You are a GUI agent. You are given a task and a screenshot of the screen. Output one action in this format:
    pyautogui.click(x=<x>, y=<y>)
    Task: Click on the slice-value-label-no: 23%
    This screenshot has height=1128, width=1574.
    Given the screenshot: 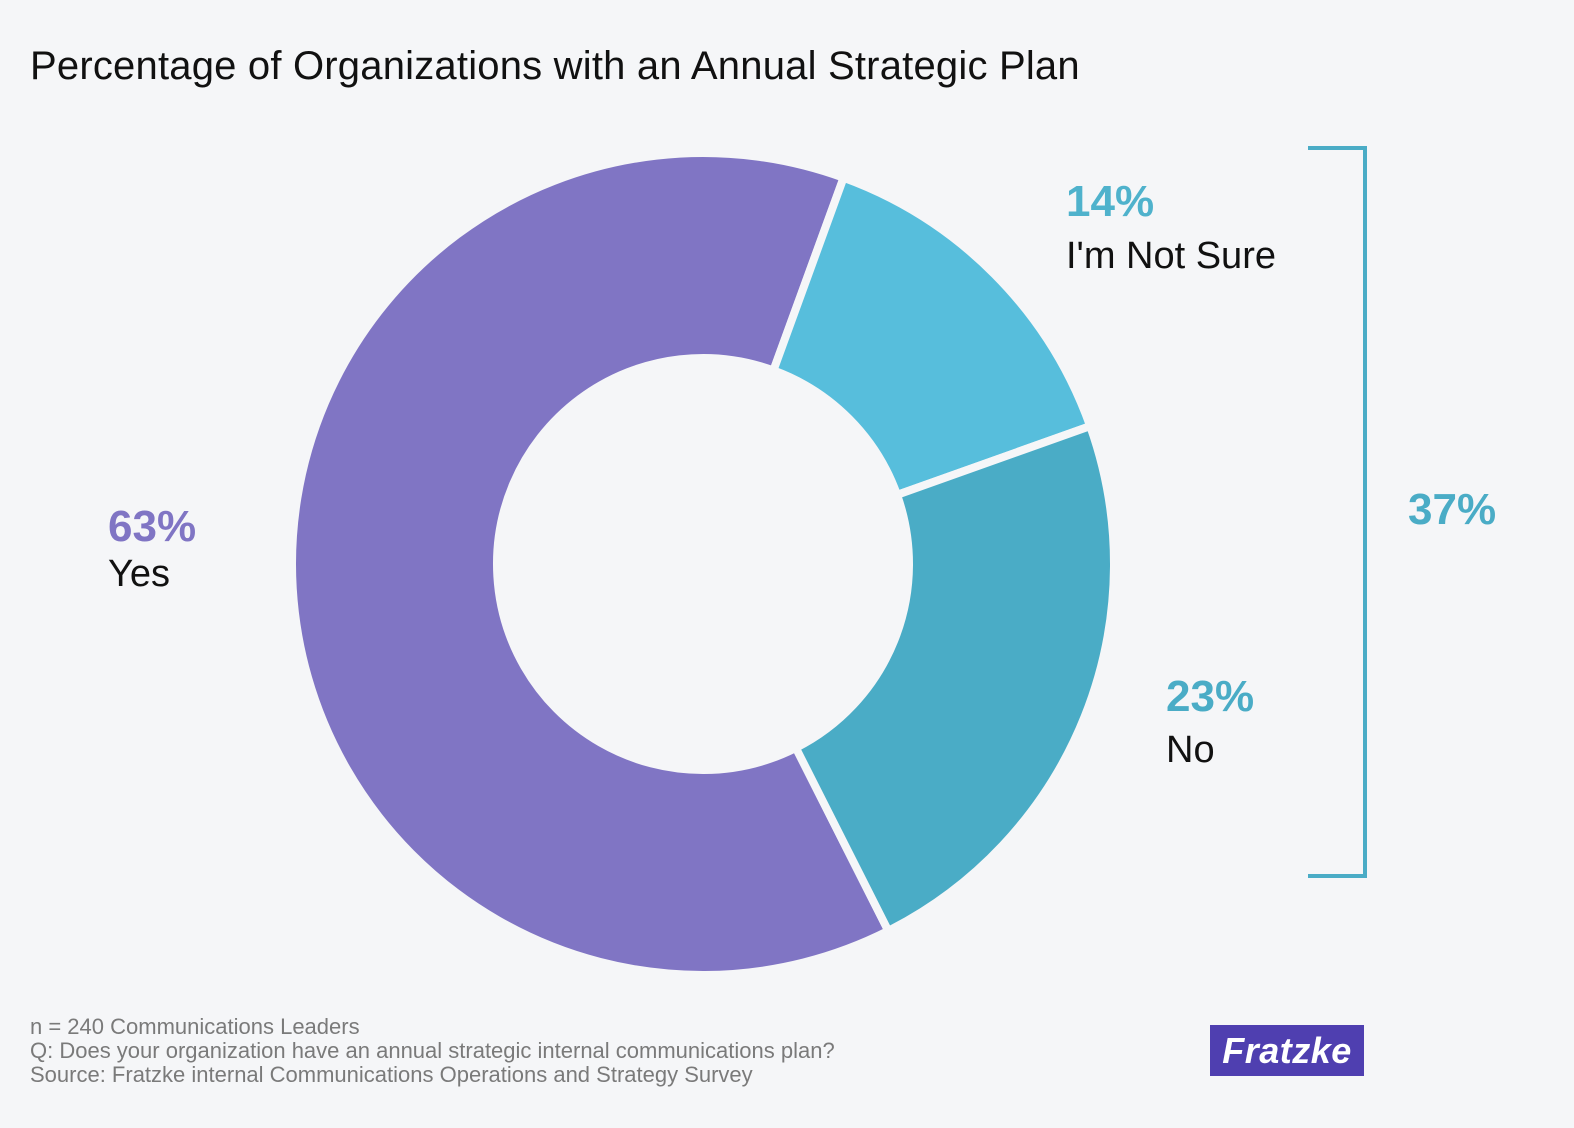 What is the action you would take?
    pyautogui.click(x=1210, y=696)
    